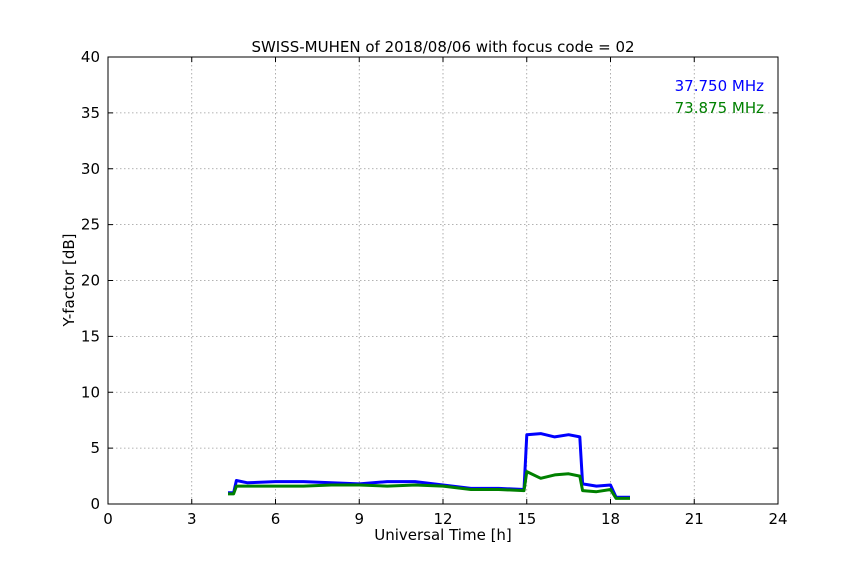 Image resolution: width=864 pixels, height=576 pixels. I want to click on legend-entry-1: 37.750 MHz, so click(719, 86).